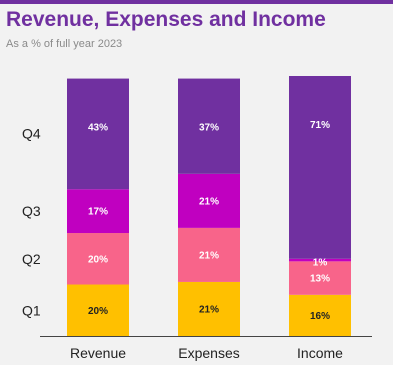 The height and width of the screenshot is (365, 393). I want to click on data-label-q3-income: 1%, so click(320, 262).